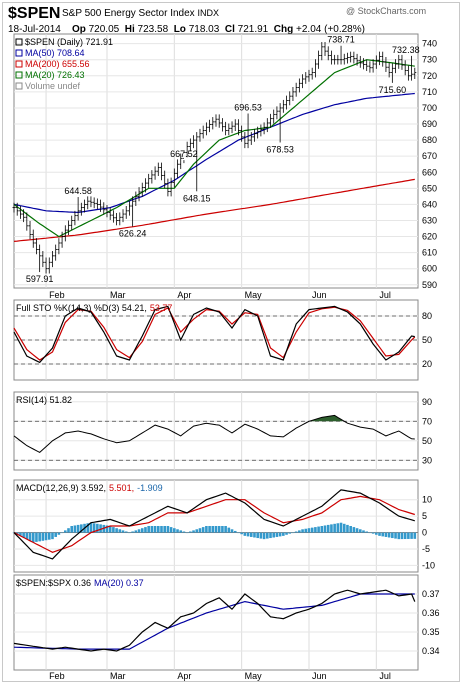 The image size is (464, 685). I want to click on legend-entry-4: Volume undef, so click(53, 86).